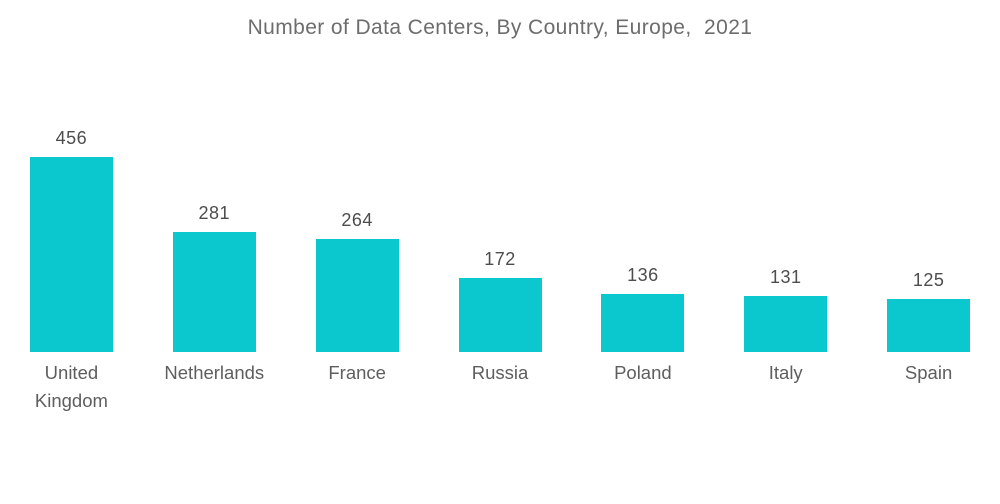 This screenshot has width=1000, height=504. I want to click on bar-value-label: 136, so click(643, 275).